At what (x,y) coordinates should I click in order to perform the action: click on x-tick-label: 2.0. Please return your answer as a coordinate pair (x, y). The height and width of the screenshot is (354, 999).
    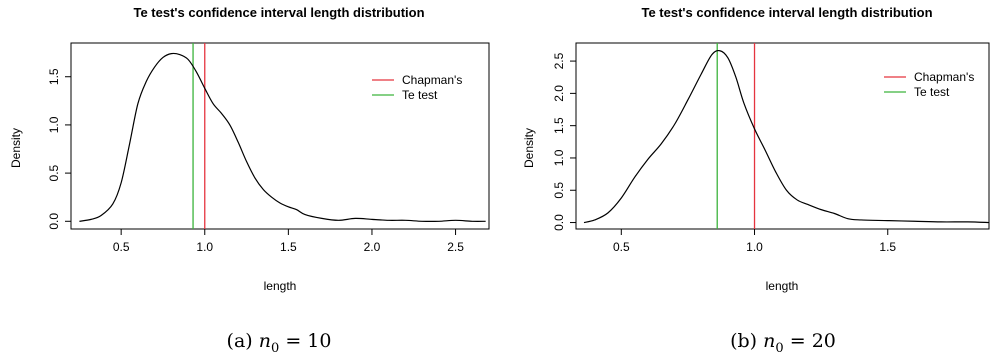
    Looking at the image, I should click on (372, 247).